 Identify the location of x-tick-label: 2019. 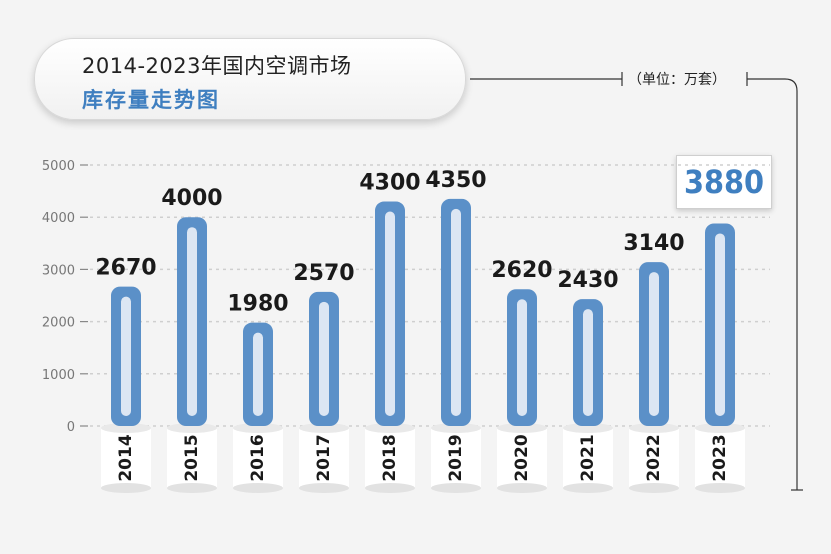
(456, 457).